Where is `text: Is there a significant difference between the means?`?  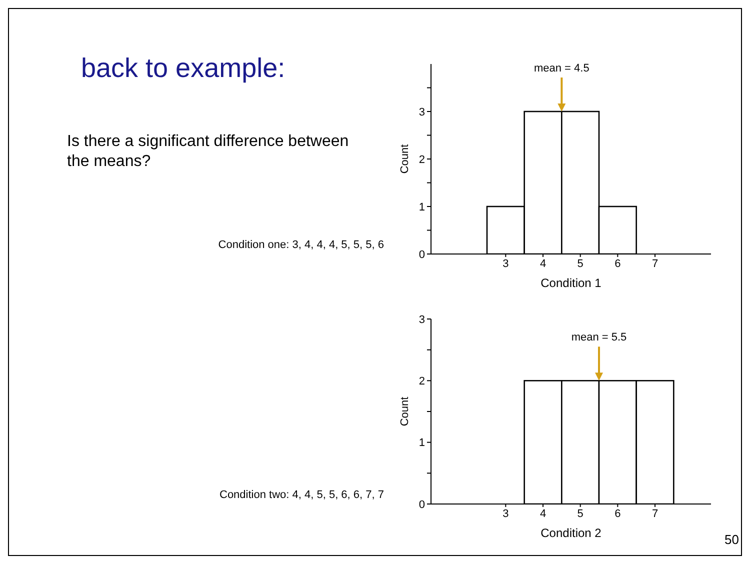 text: Is there a significant difference between the means? is located at coordinates (208, 152).